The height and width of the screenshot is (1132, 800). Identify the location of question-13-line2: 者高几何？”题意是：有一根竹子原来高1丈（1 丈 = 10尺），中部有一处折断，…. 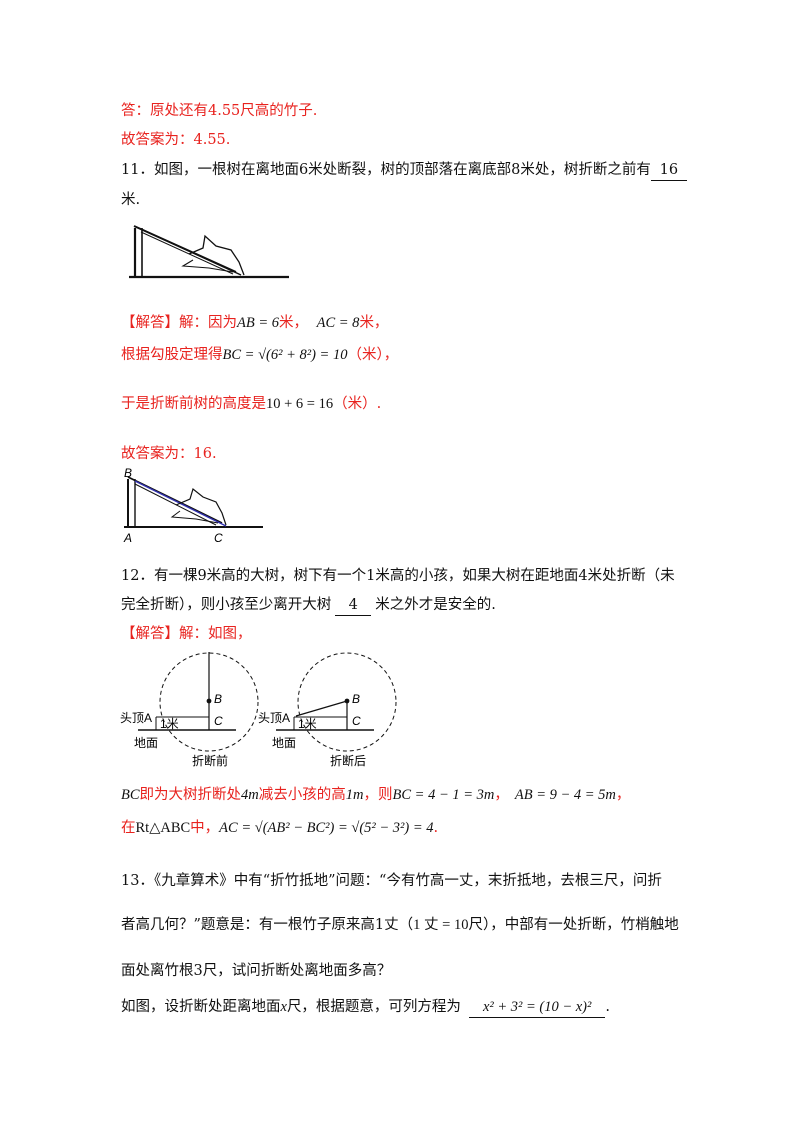
(400, 925).